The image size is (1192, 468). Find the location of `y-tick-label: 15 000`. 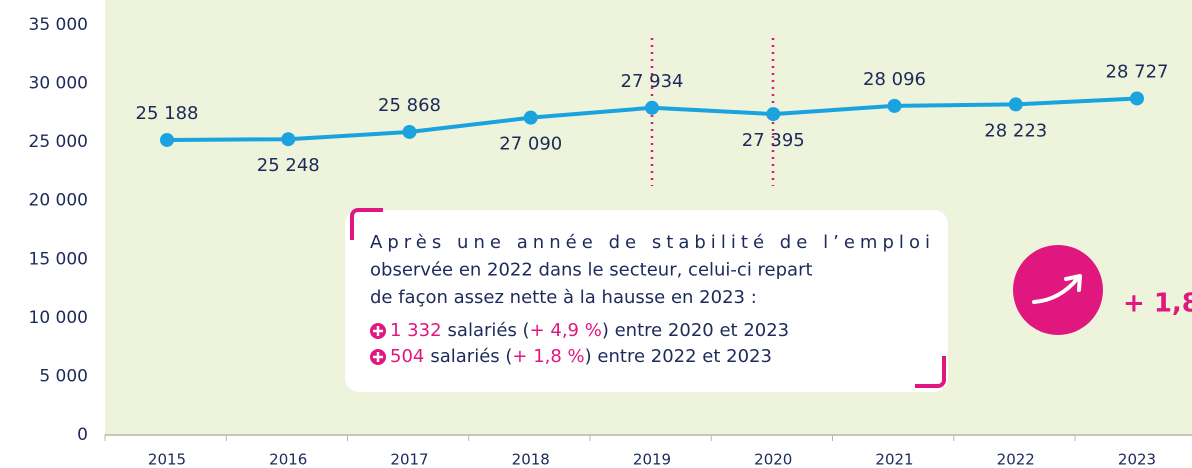

y-tick-label: 15 000 is located at coordinates (58, 259).